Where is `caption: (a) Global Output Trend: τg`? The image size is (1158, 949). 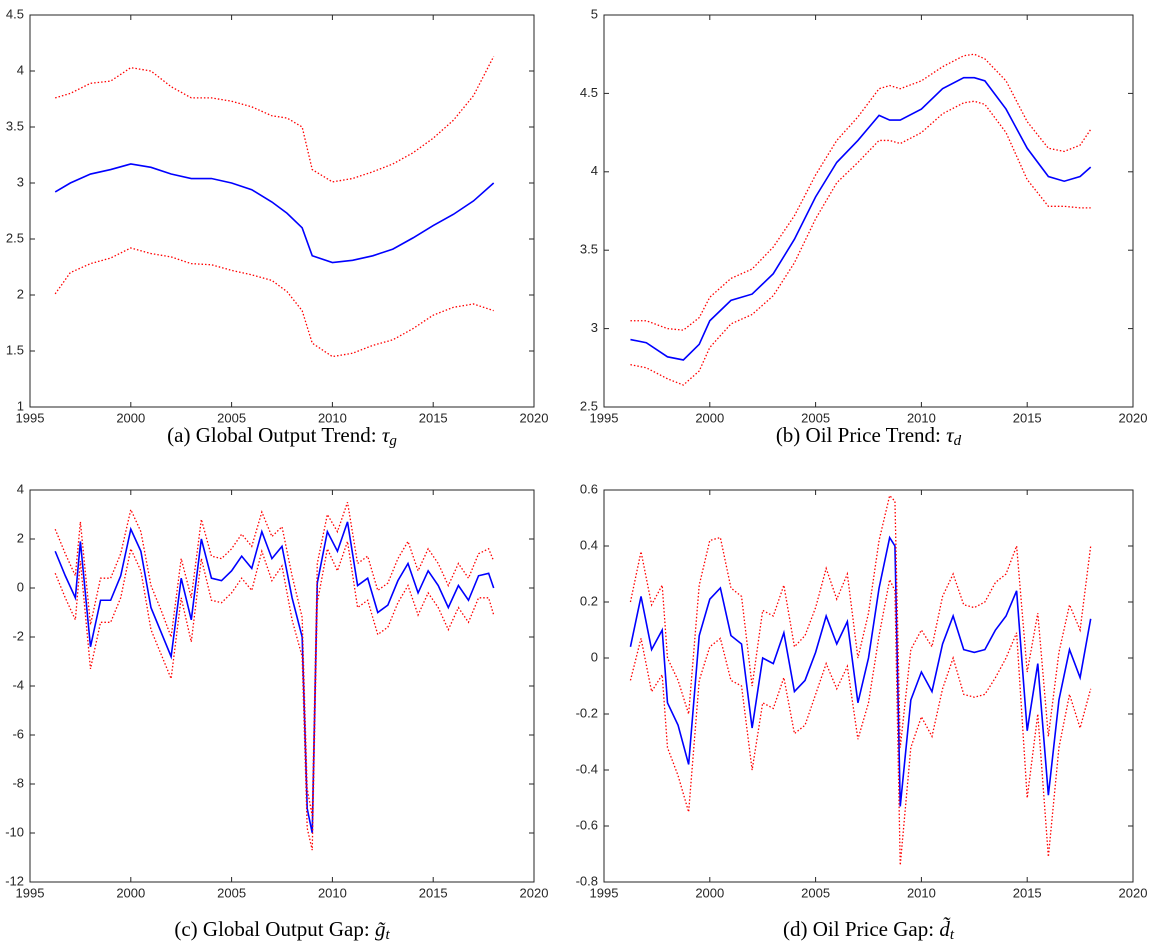 caption: (a) Global Output Trend: τg is located at coordinates (282, 436).